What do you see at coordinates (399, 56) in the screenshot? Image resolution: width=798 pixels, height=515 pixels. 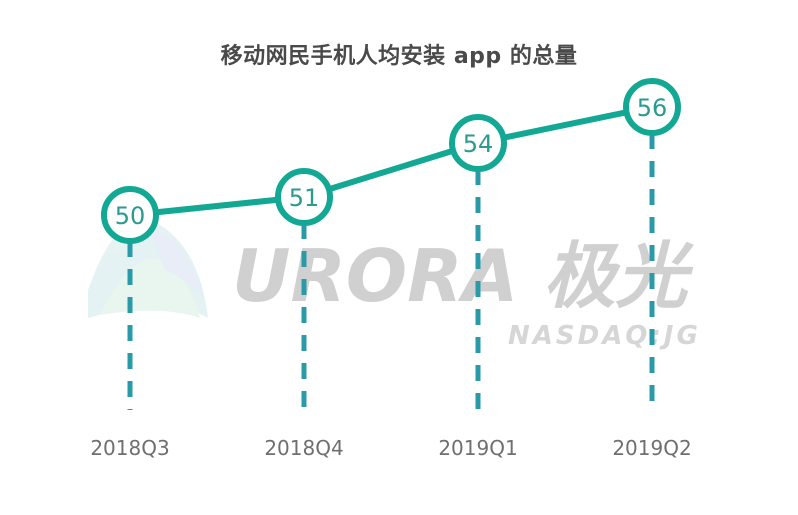 I see `chart-title: 移动网民手机人均安装 app 的总量` at bounding box center [399, 56].